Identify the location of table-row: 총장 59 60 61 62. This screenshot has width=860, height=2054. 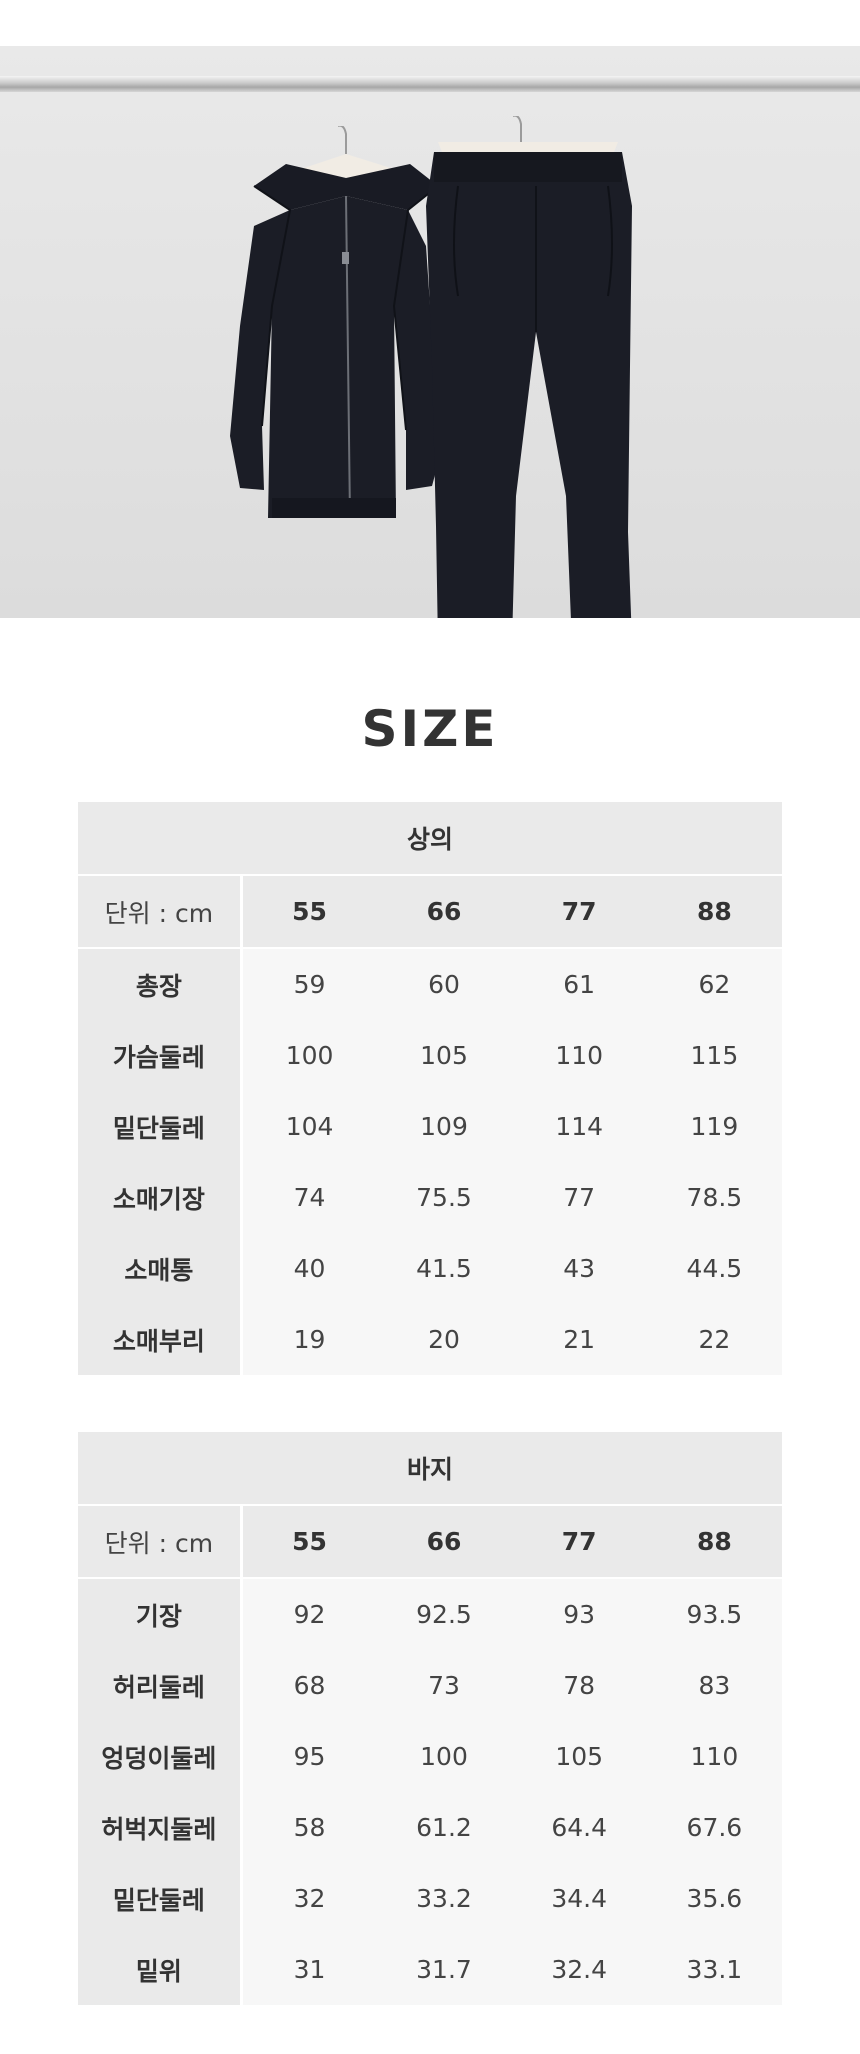
(430, 983).